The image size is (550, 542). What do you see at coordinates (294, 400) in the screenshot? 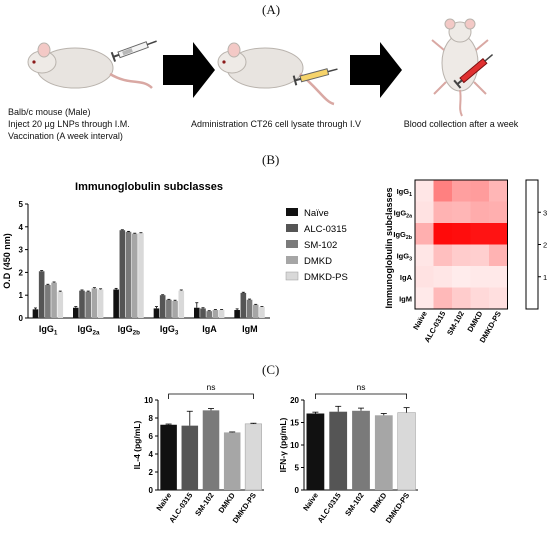
I see `y-tick-label: 20` at bounding box center [294, 400].